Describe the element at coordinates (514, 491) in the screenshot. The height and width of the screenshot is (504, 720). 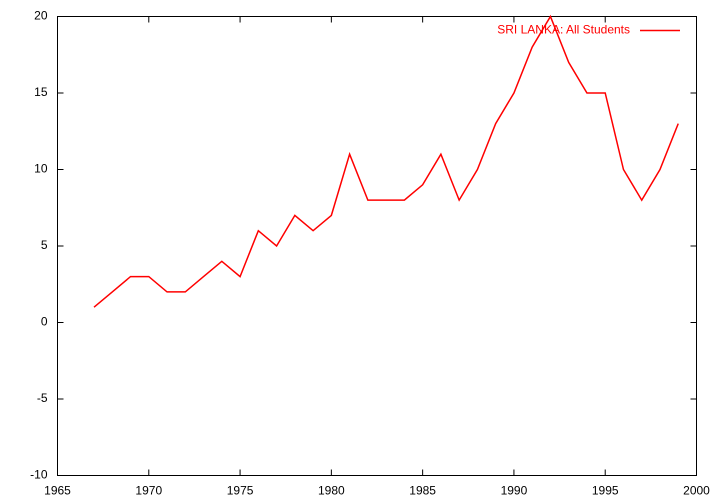
I see `x-tick-label: 1990` at that location.